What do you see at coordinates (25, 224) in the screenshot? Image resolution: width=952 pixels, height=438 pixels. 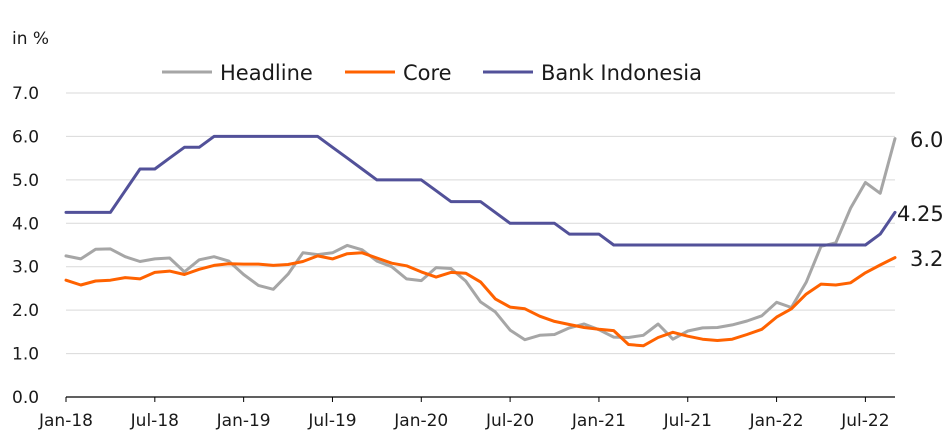 I see `y-tick-label: 4.0` at bounding box center [25, 224].